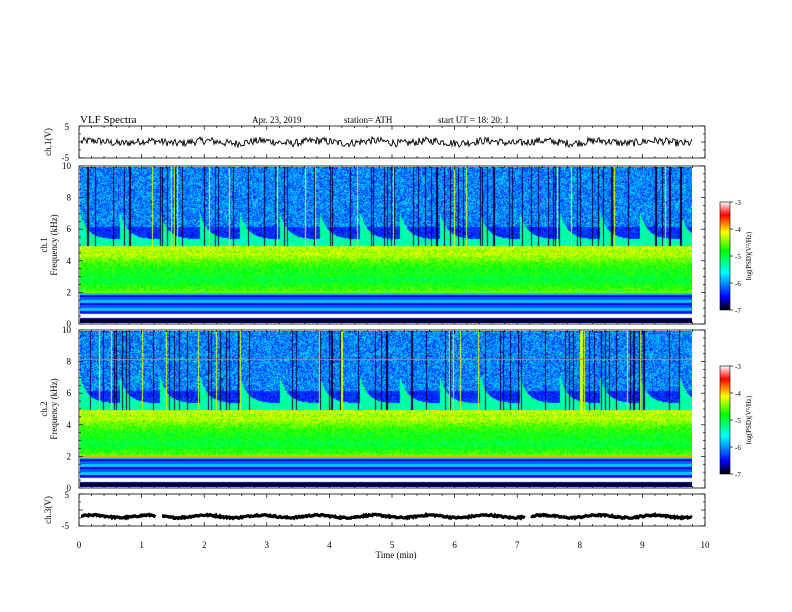 This screenshot has width=792, height=612. I want to click on x-tick-label: 1, so click(141, 545).